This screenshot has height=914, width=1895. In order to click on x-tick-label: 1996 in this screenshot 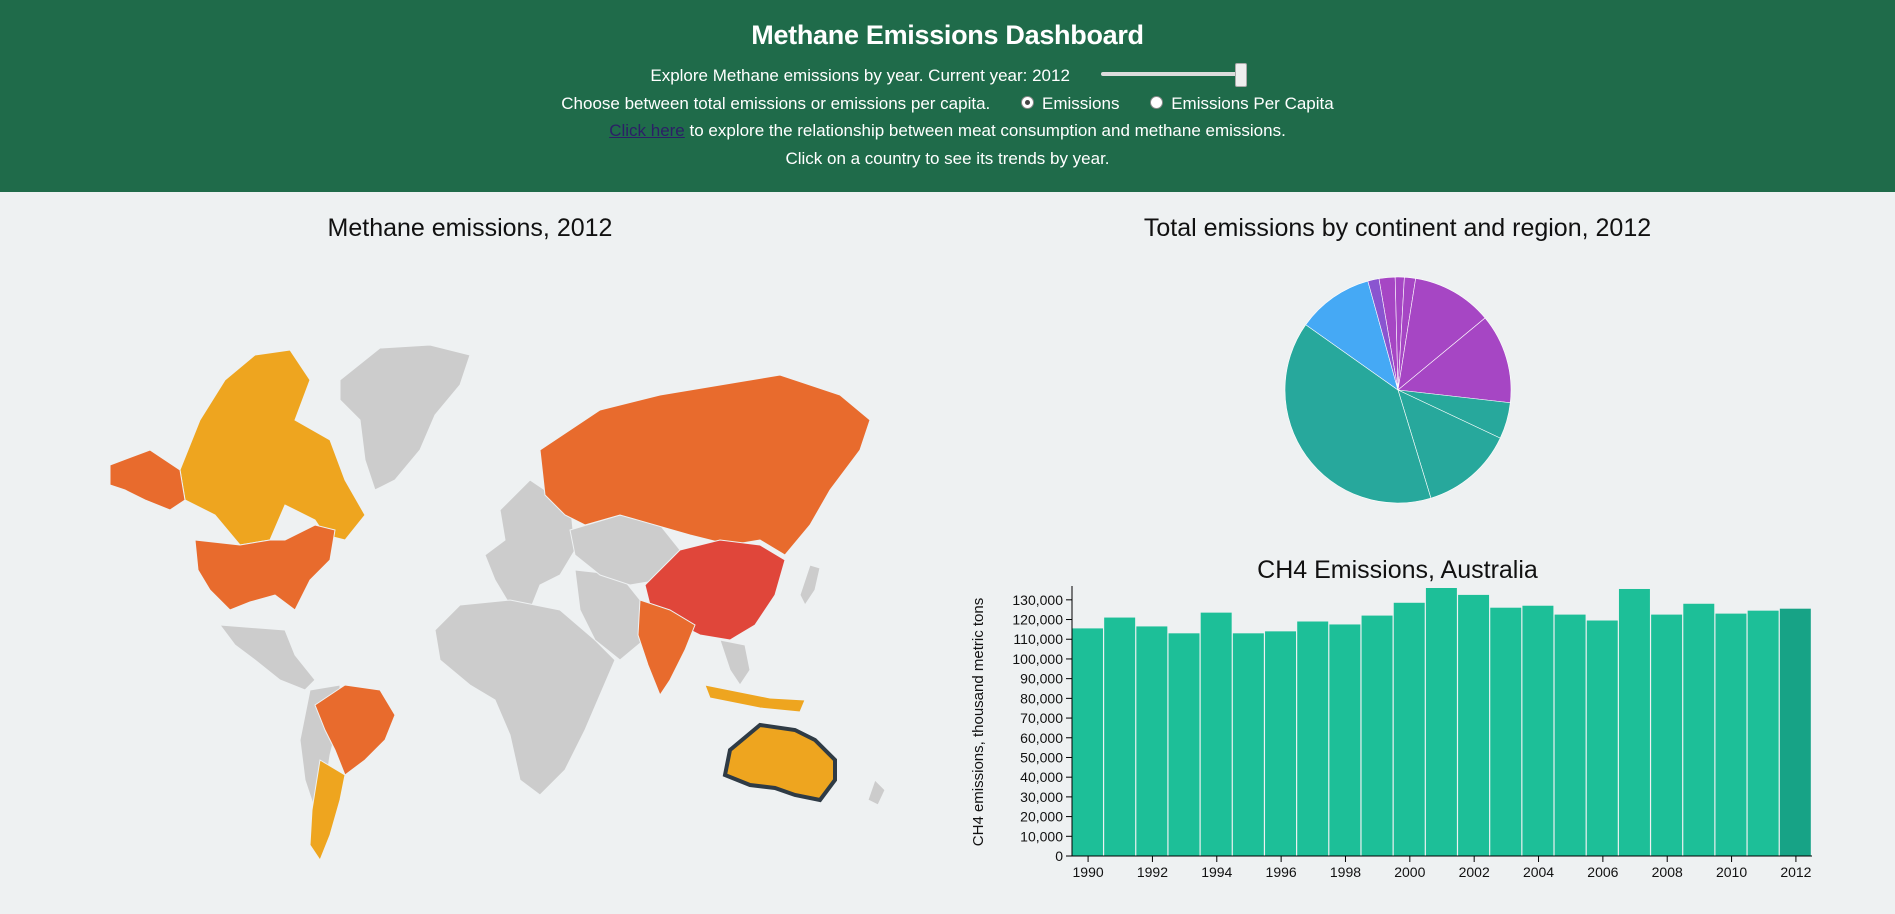, I will do `click(1281, 872)`.